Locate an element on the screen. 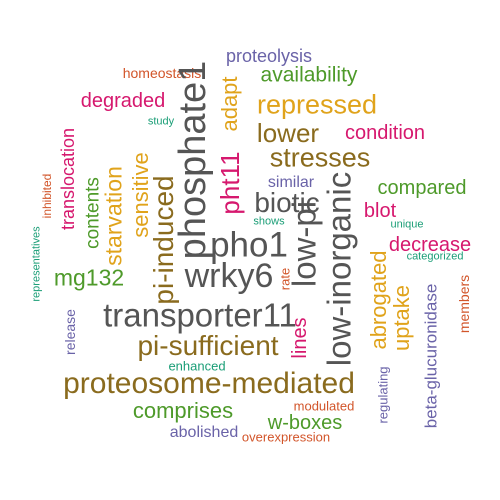 Image resolution: width=500 pixels, height=500 pixels. word-w-boxes: w-boxes is located at coordinates (305, 423).